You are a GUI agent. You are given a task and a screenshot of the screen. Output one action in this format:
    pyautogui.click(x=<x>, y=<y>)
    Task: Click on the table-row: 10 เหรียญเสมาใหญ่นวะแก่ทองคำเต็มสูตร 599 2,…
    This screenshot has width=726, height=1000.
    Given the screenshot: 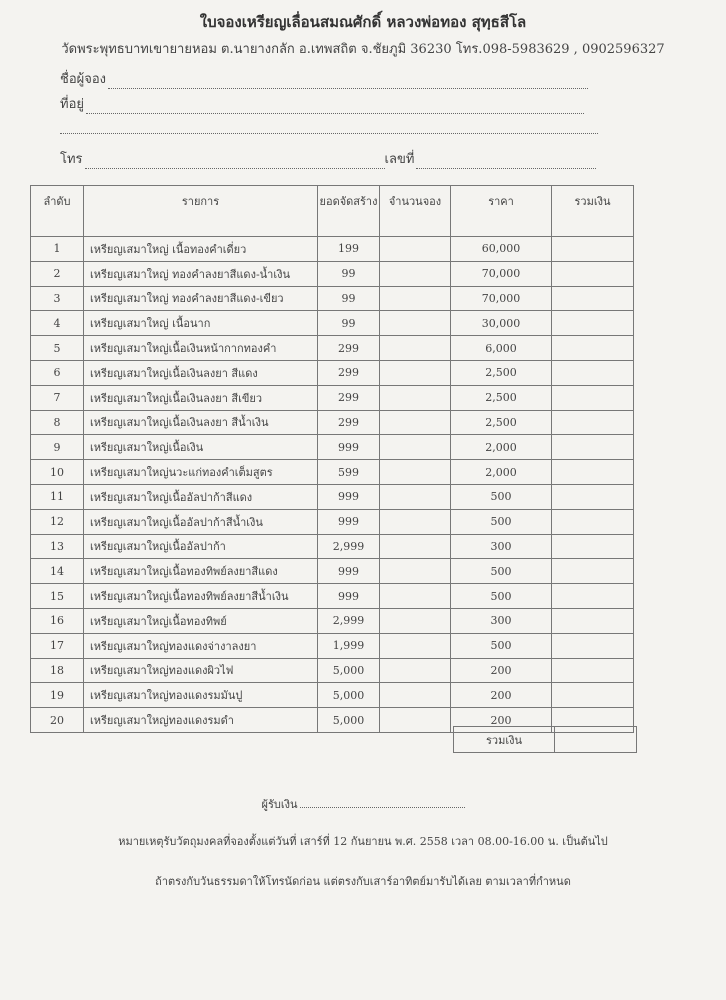 What is the action you would take?
    pyautogui.click(x=332, y=472)
    